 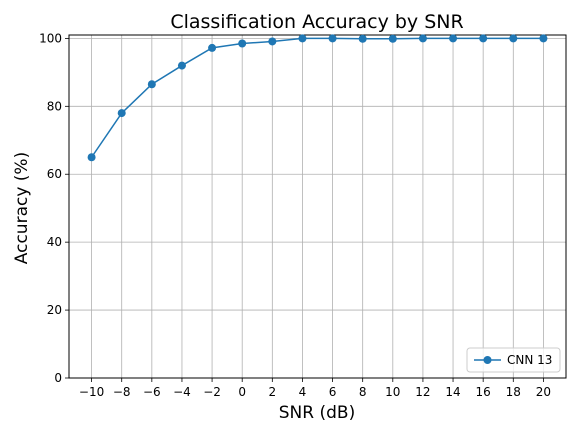 I want to click on legend-box, so click(x=513, y=360).